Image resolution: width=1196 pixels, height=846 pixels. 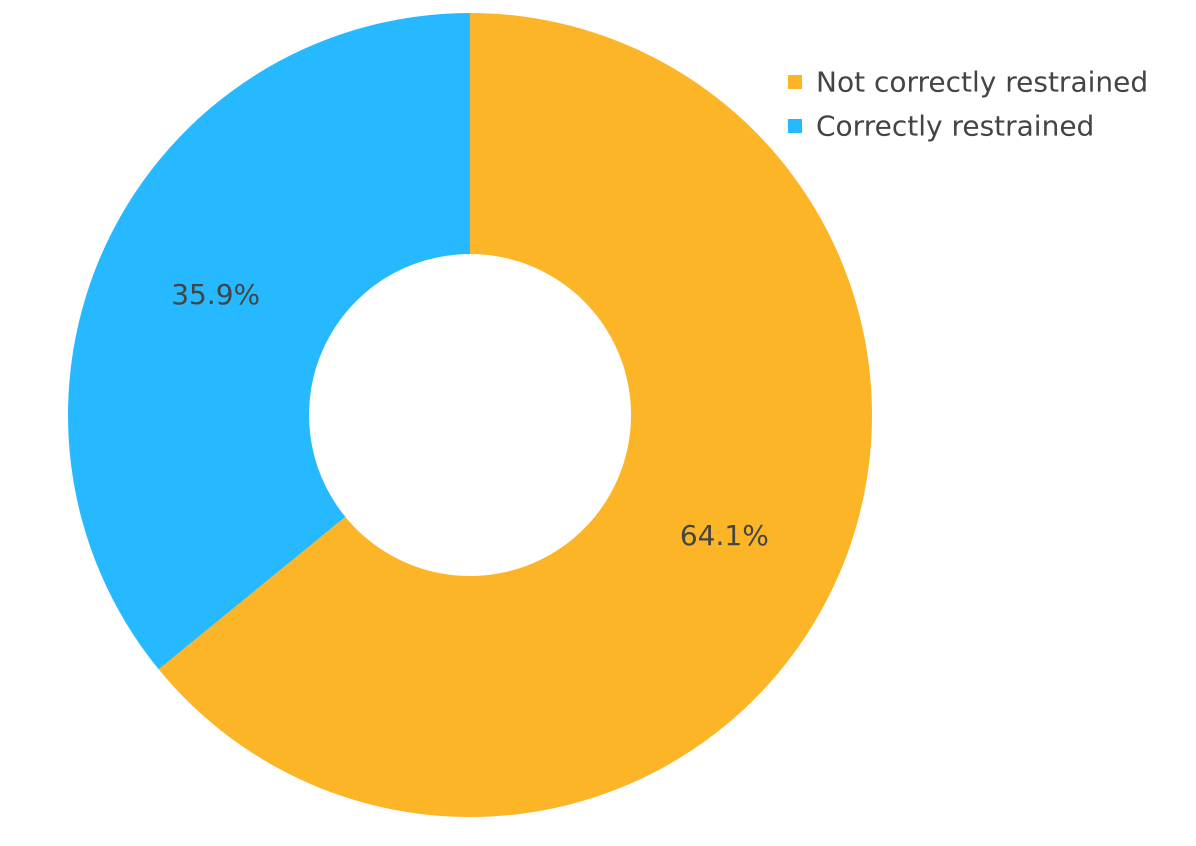 I want to click on legend-item-2: Correctly restrained, so click(x=941, y=126).